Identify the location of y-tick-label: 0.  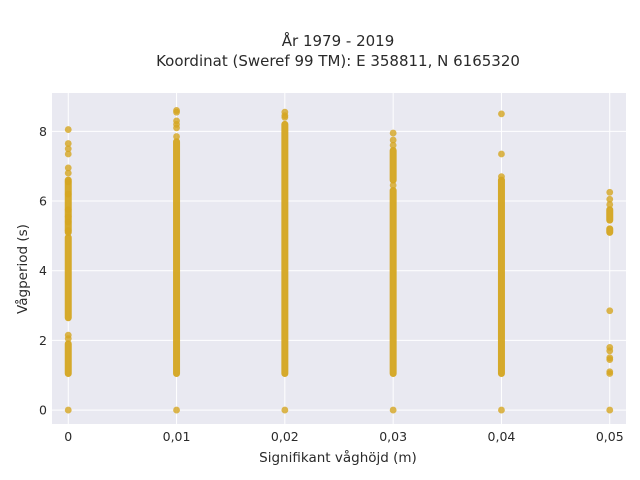
(43, 410).